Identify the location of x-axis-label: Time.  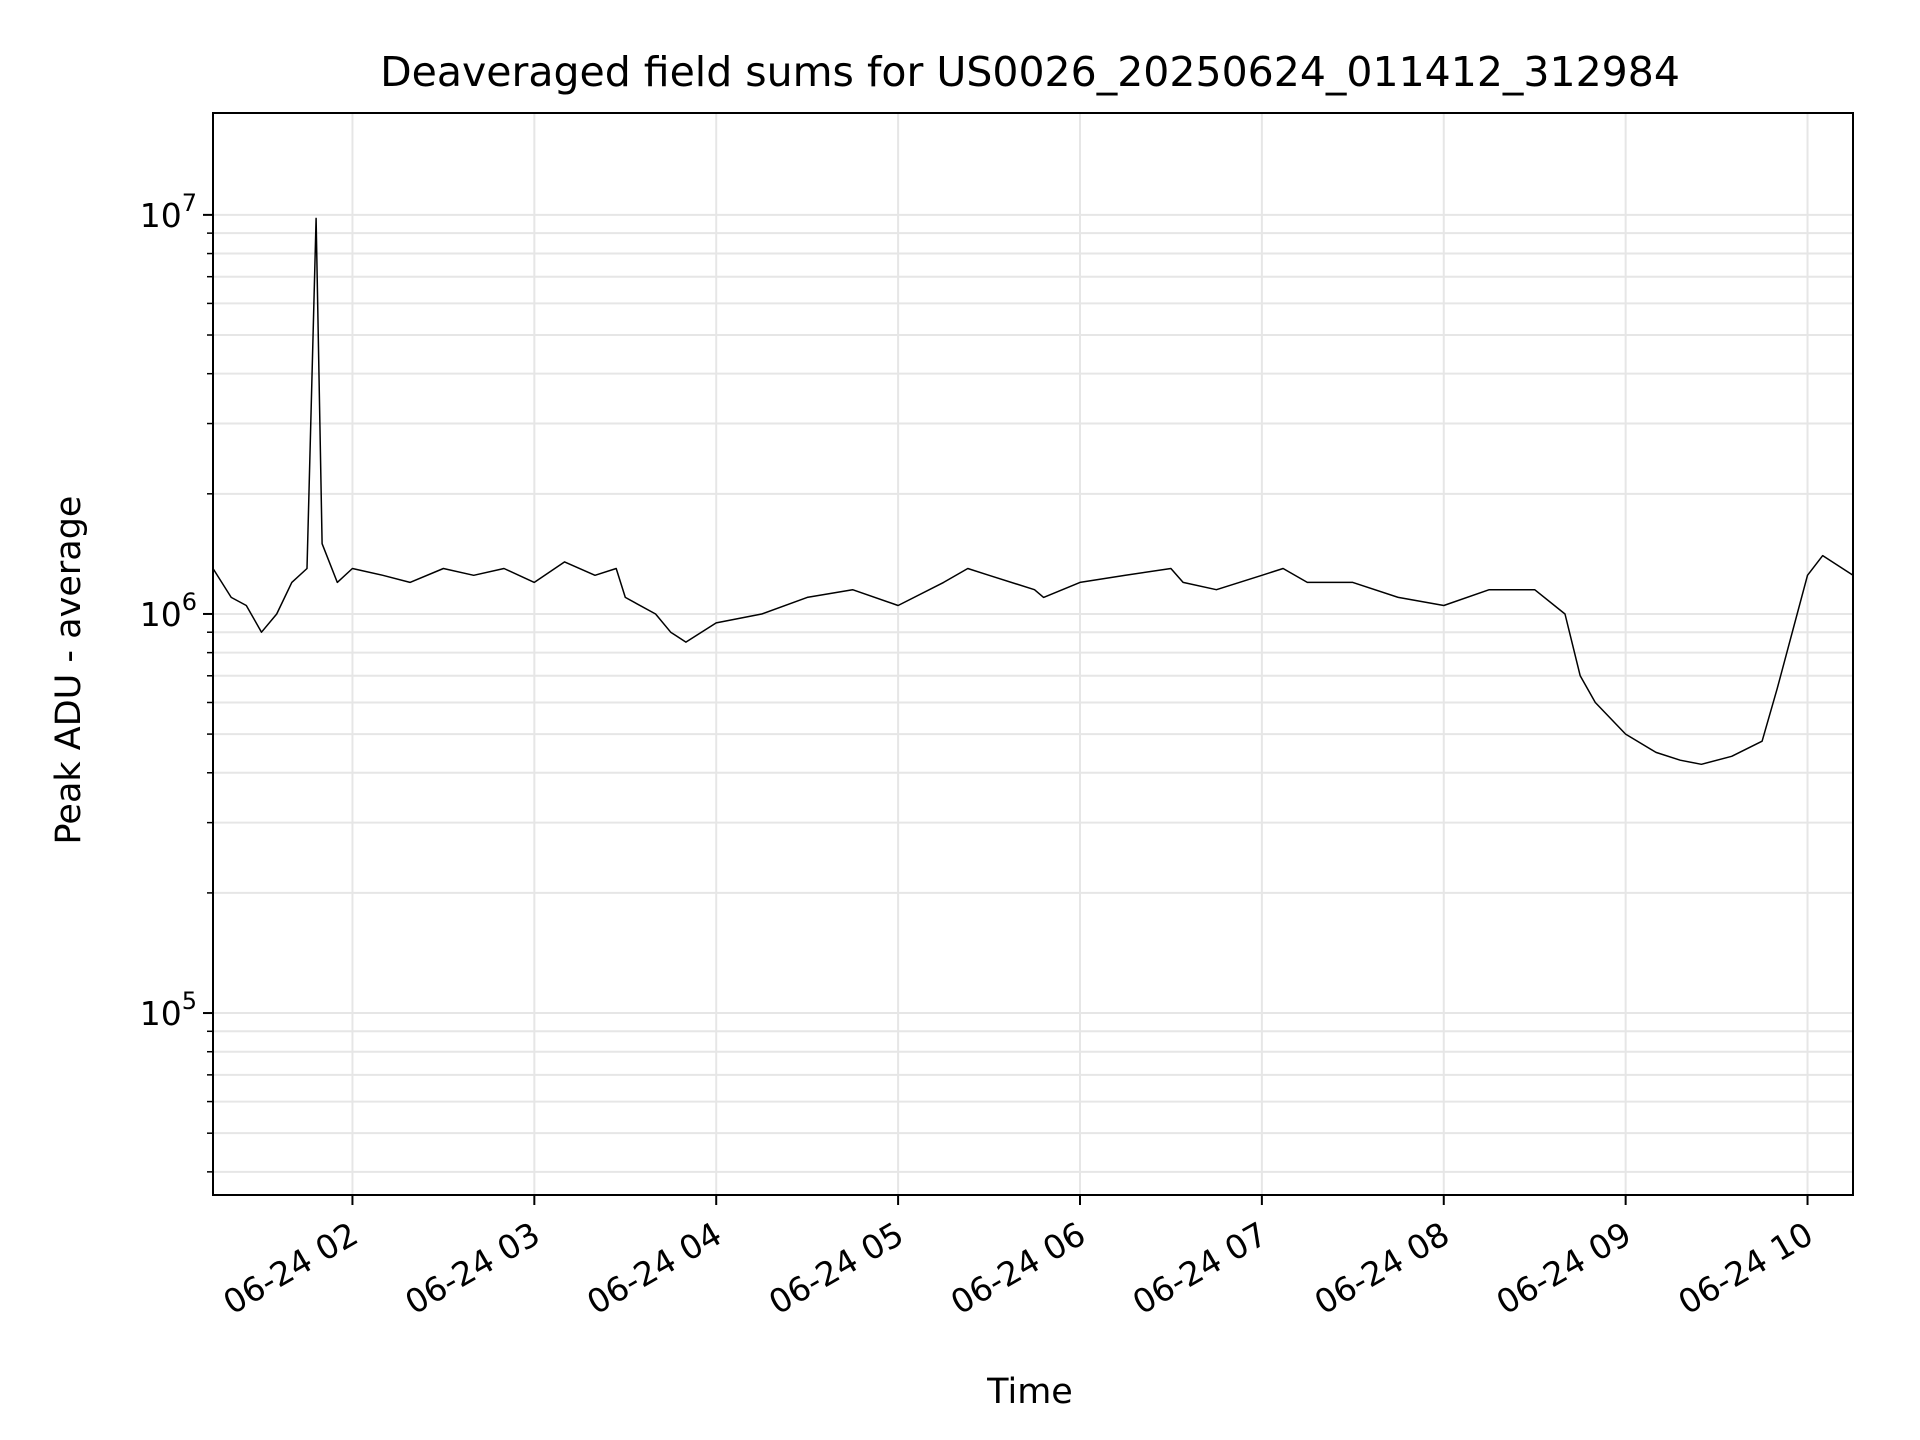
(1029, 1392).